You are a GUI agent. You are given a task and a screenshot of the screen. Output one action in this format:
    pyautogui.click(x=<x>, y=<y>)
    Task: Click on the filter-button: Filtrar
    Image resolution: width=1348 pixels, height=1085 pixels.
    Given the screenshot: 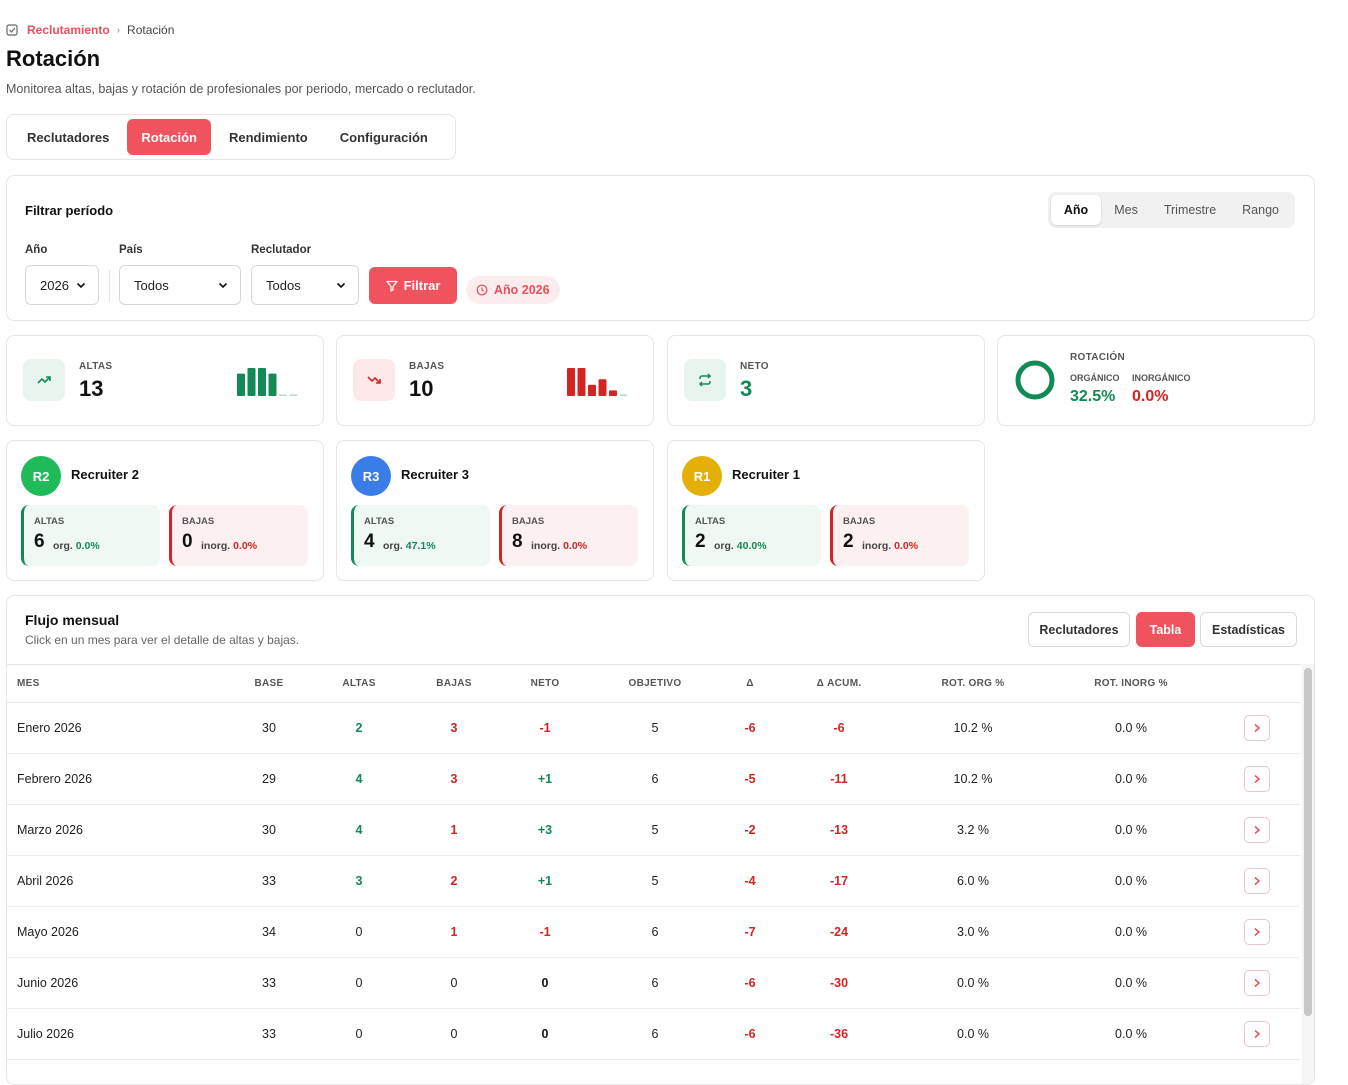 What is the action you would take?
    pyautogui.click(x=413, y=285)
    